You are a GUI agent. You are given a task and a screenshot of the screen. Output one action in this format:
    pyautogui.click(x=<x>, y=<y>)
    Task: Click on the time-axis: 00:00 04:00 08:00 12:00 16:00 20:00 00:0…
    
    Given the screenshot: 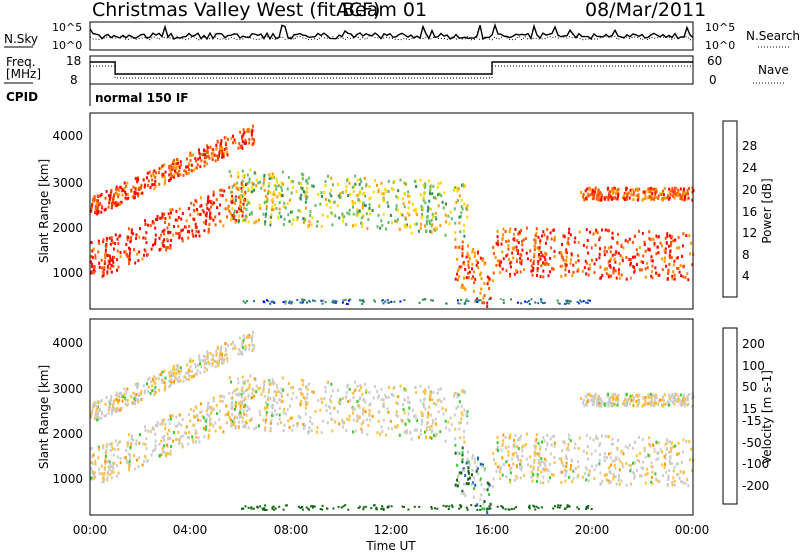 What is the action you would take?
    pyautogui.click(x=391, y=538)
    